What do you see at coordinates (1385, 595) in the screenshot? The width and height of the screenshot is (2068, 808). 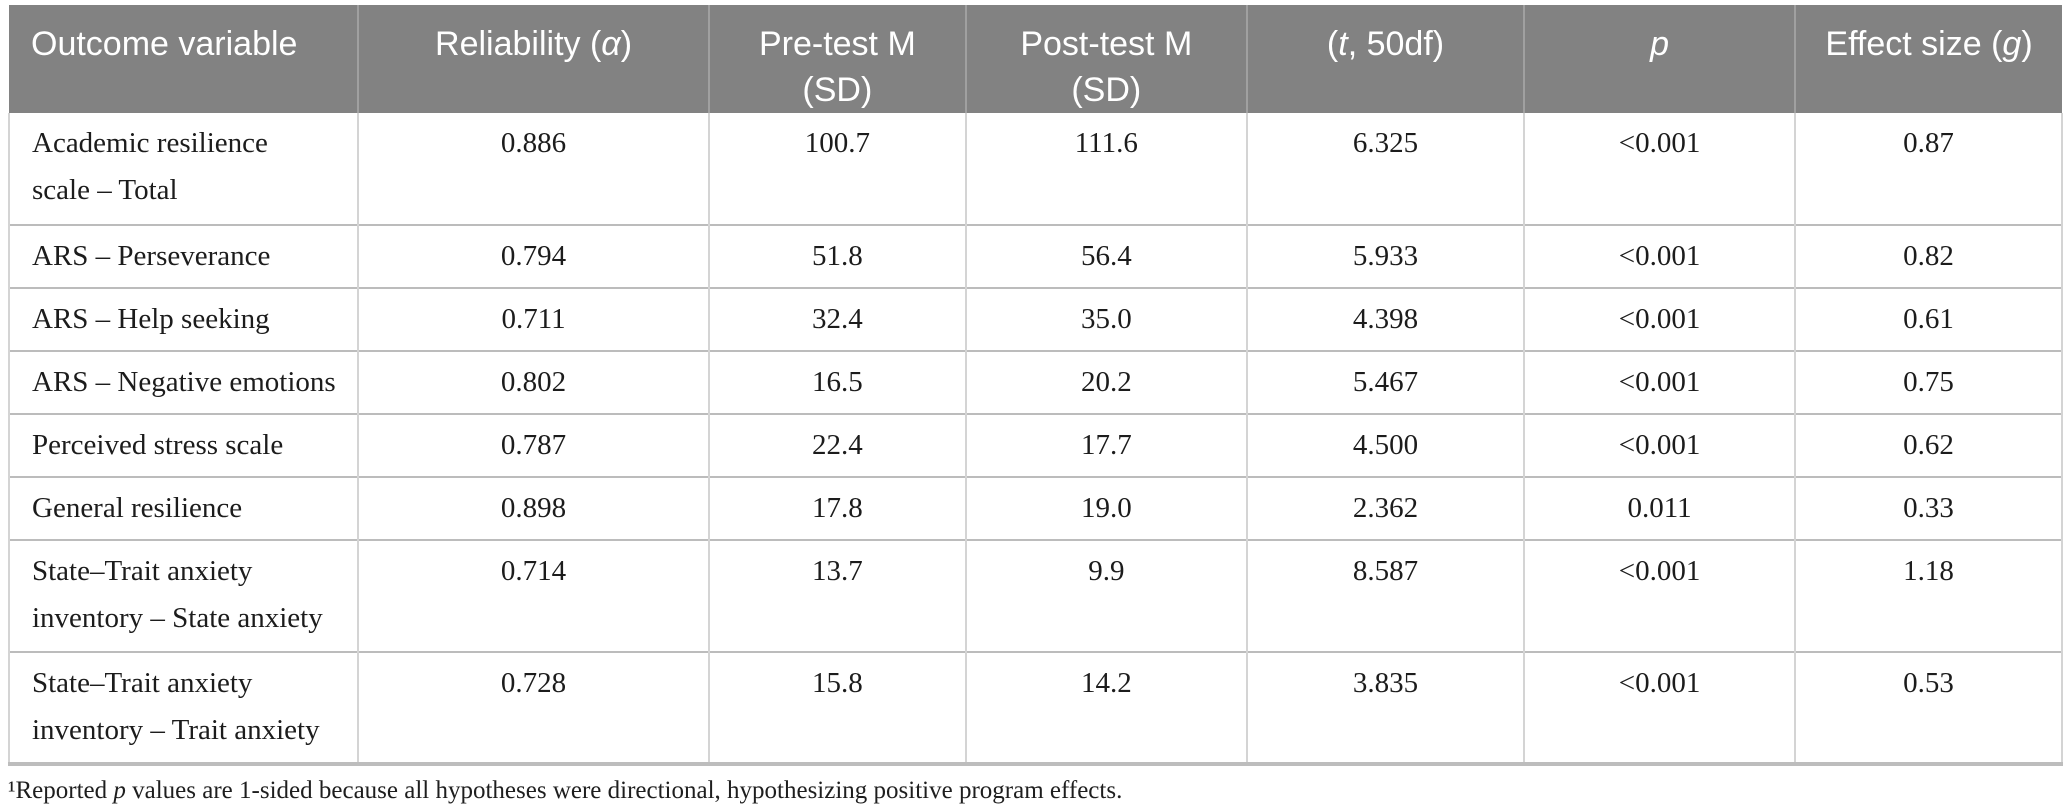 I see `cell-t50df: 8.587` at bounding box center [1385, 595].